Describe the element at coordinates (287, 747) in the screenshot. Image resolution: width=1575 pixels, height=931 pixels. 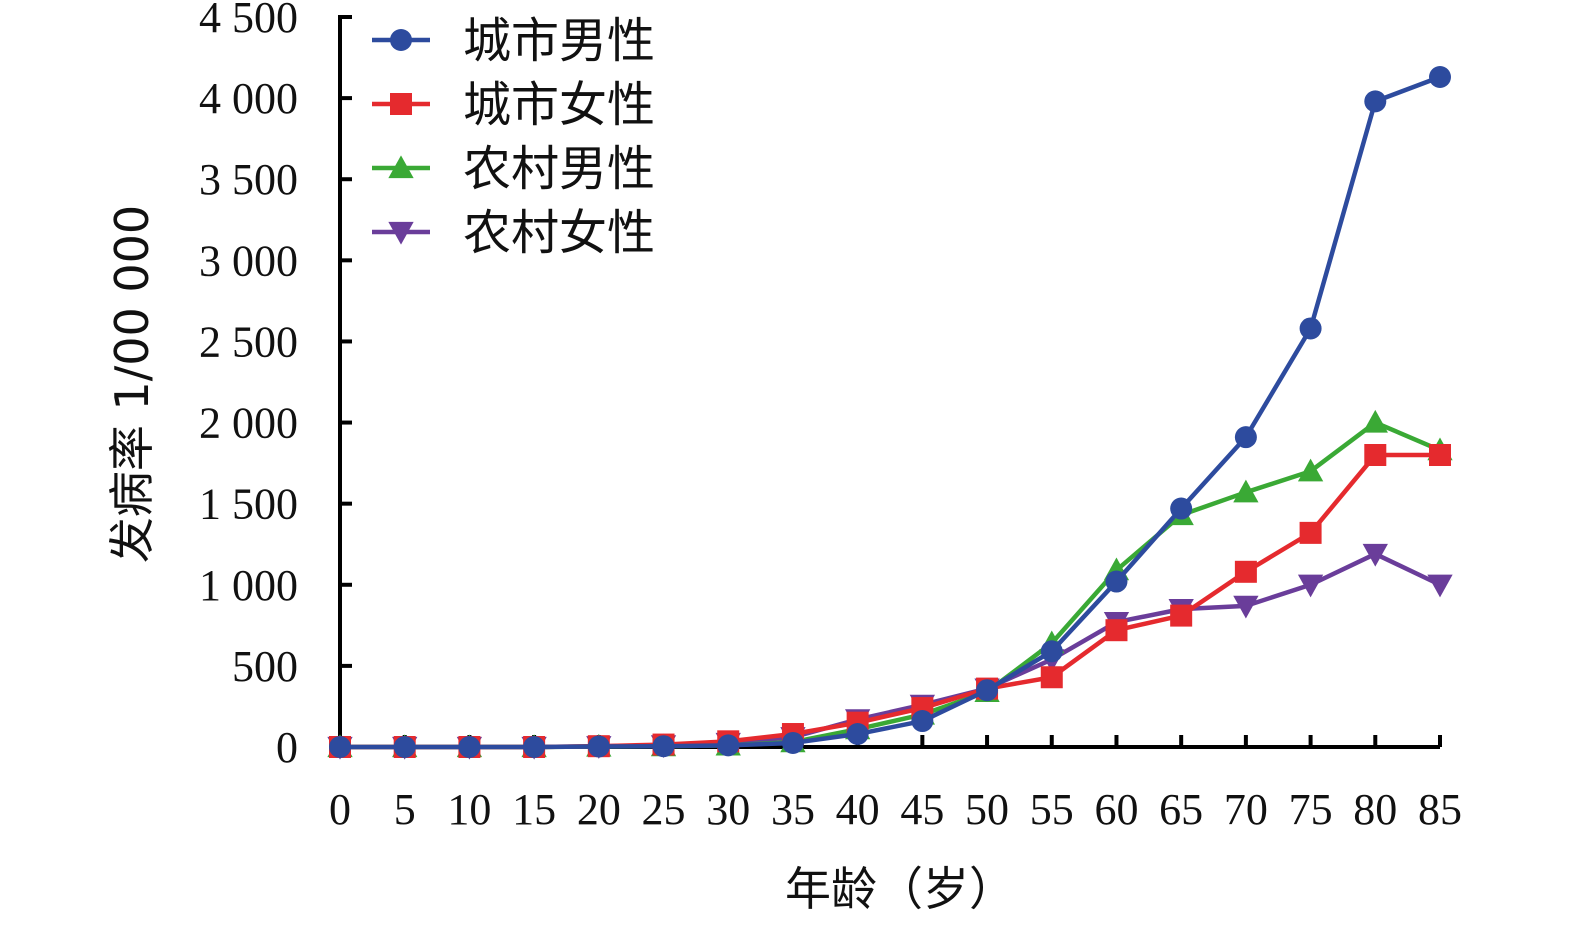
I see `y-tick-label: 0` at that location.